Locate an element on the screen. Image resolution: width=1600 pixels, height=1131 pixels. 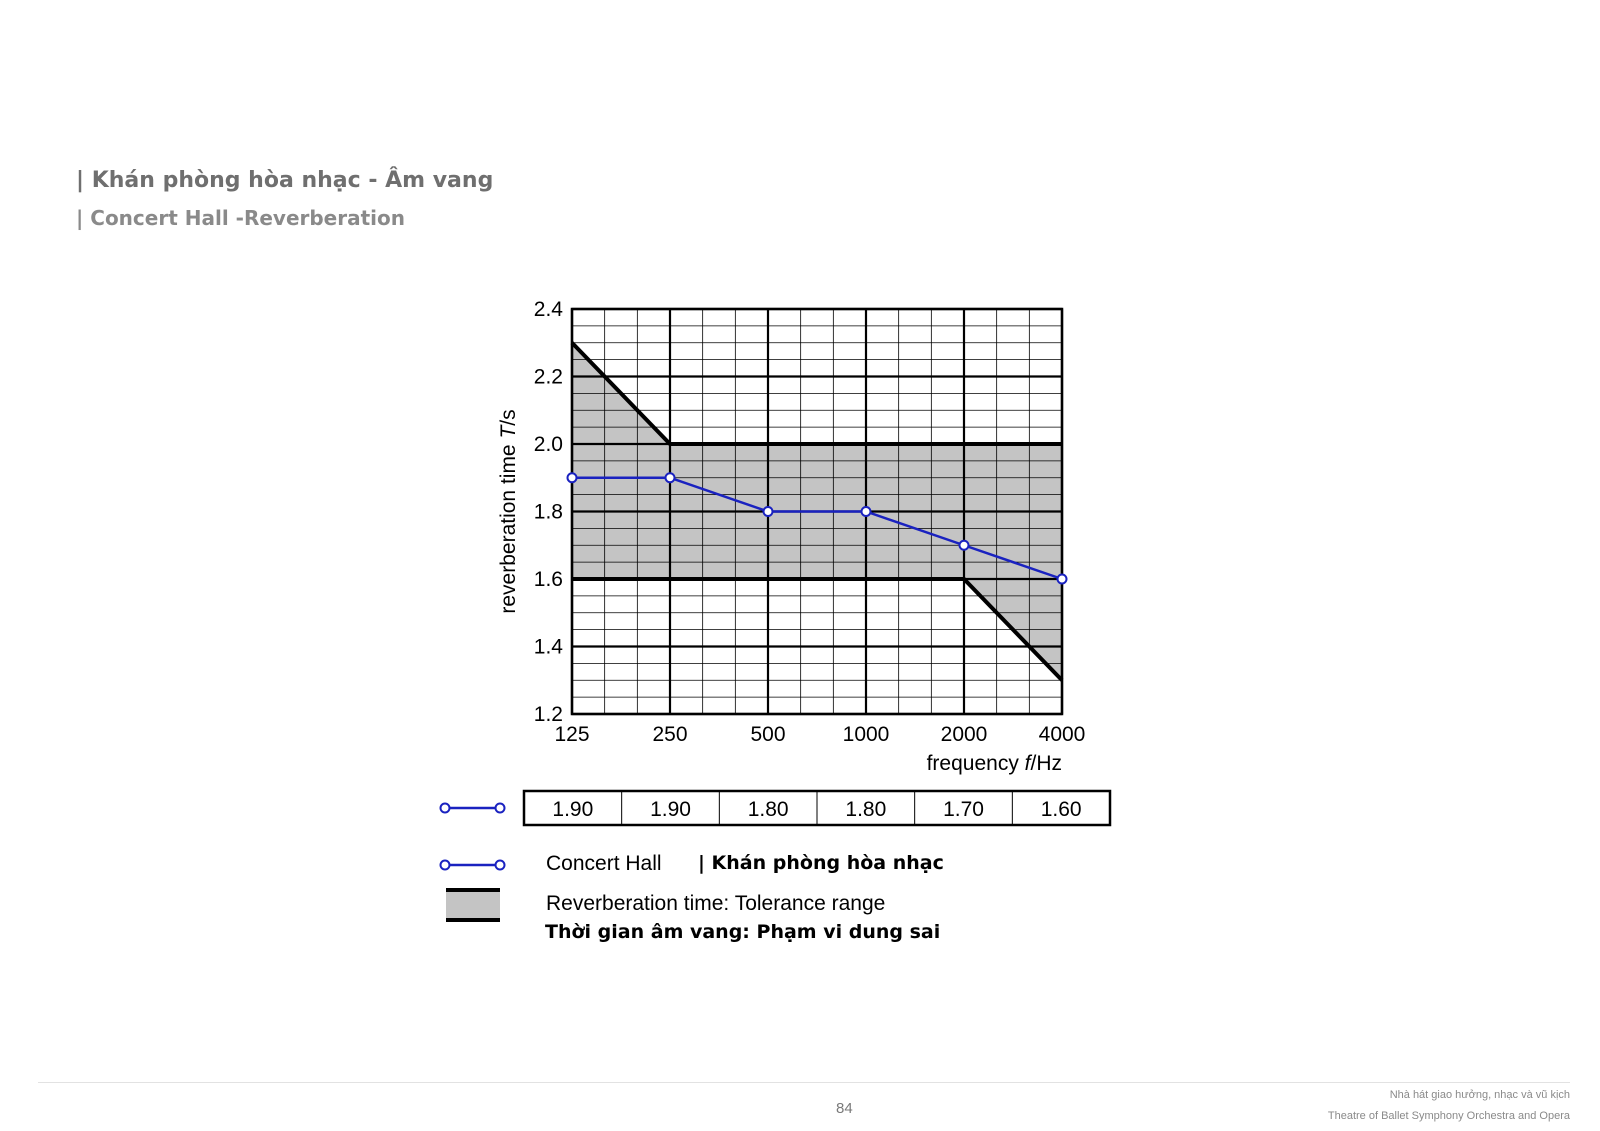
y-tick-label: 2.4 is located at coordinates (549, 309).